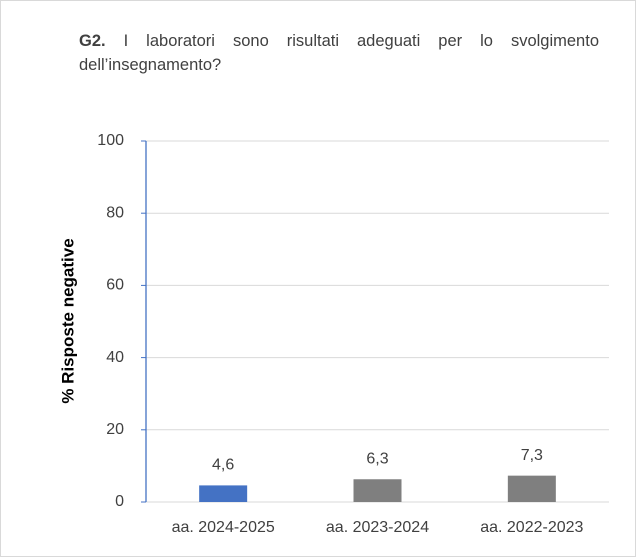  I want to click on data-label: 6,3, so click(377, 458).